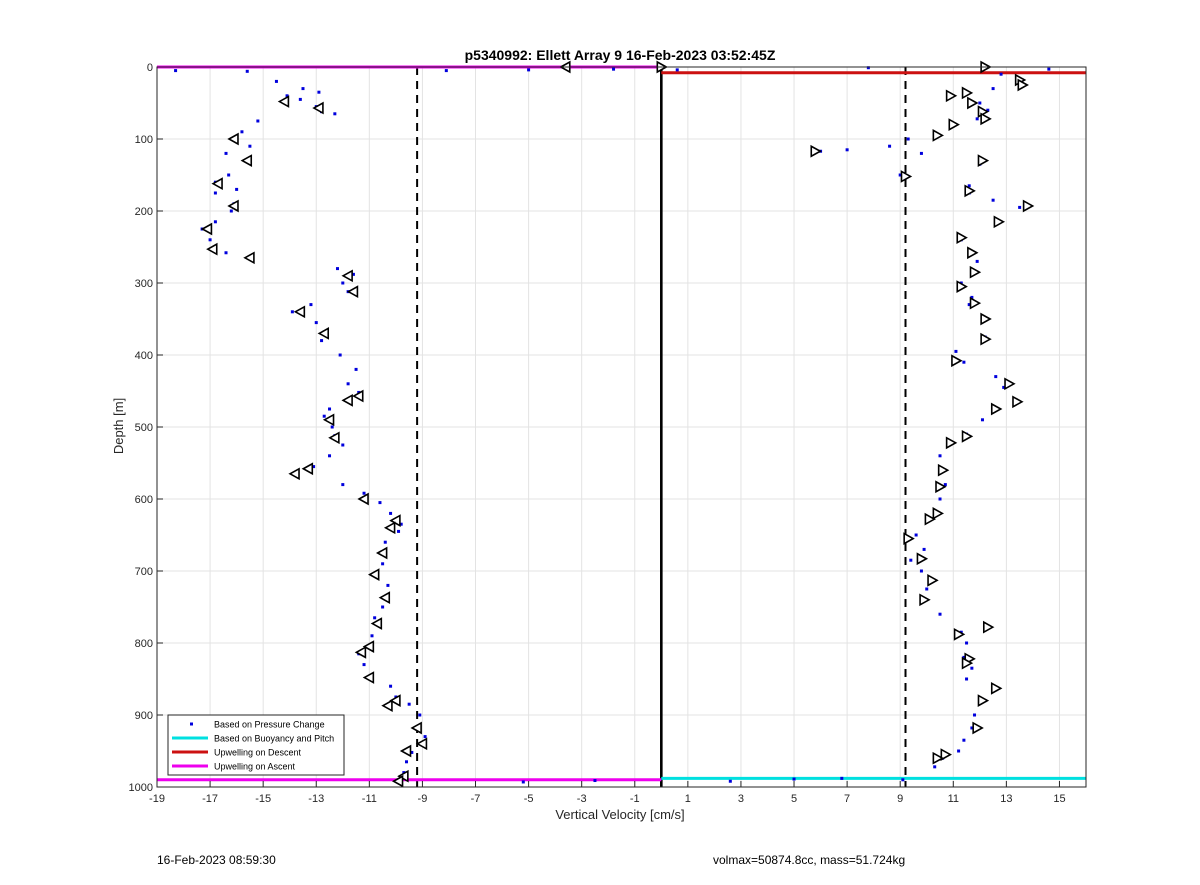  What do you see at coordinates (582, 799) in the screenshot?
I see `x-tick-label: -3` at bounding box center [582, 799].